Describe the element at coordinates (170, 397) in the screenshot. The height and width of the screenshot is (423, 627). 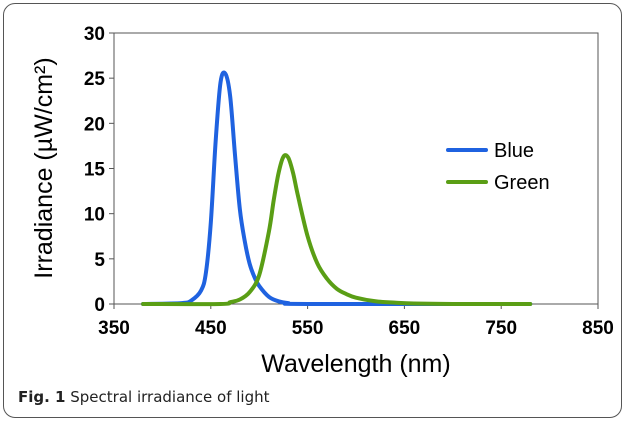
I see `caption-text: Spectral irradiance of light` at that location.